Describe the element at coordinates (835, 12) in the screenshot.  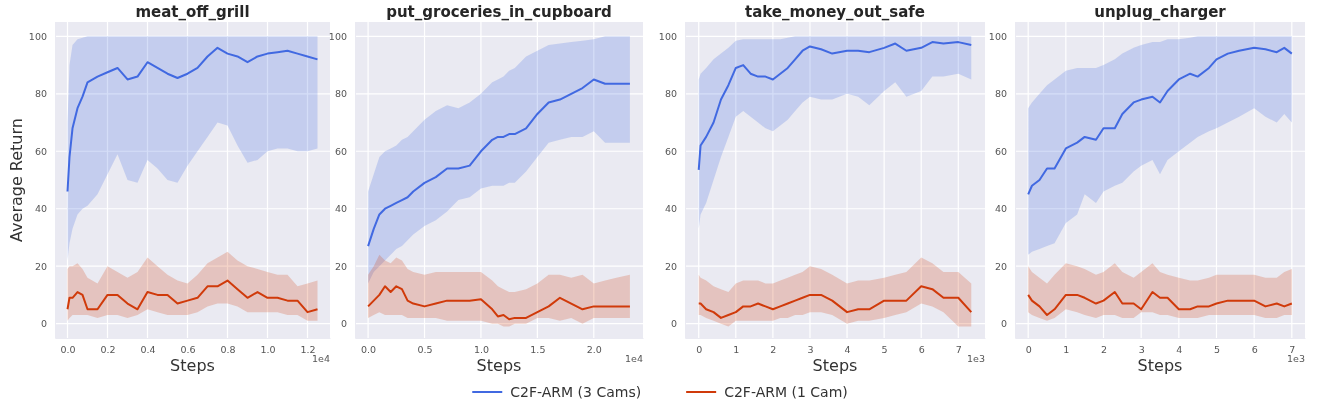
I see `chart-title: take_money_out_safe` at that location.